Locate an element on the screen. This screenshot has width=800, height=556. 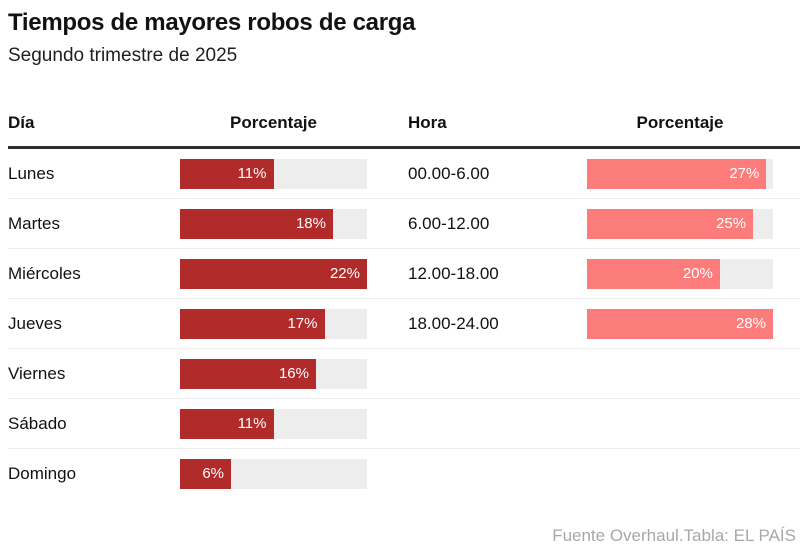
hour-bar-fill: 20% is located at coordinates (653, 273).